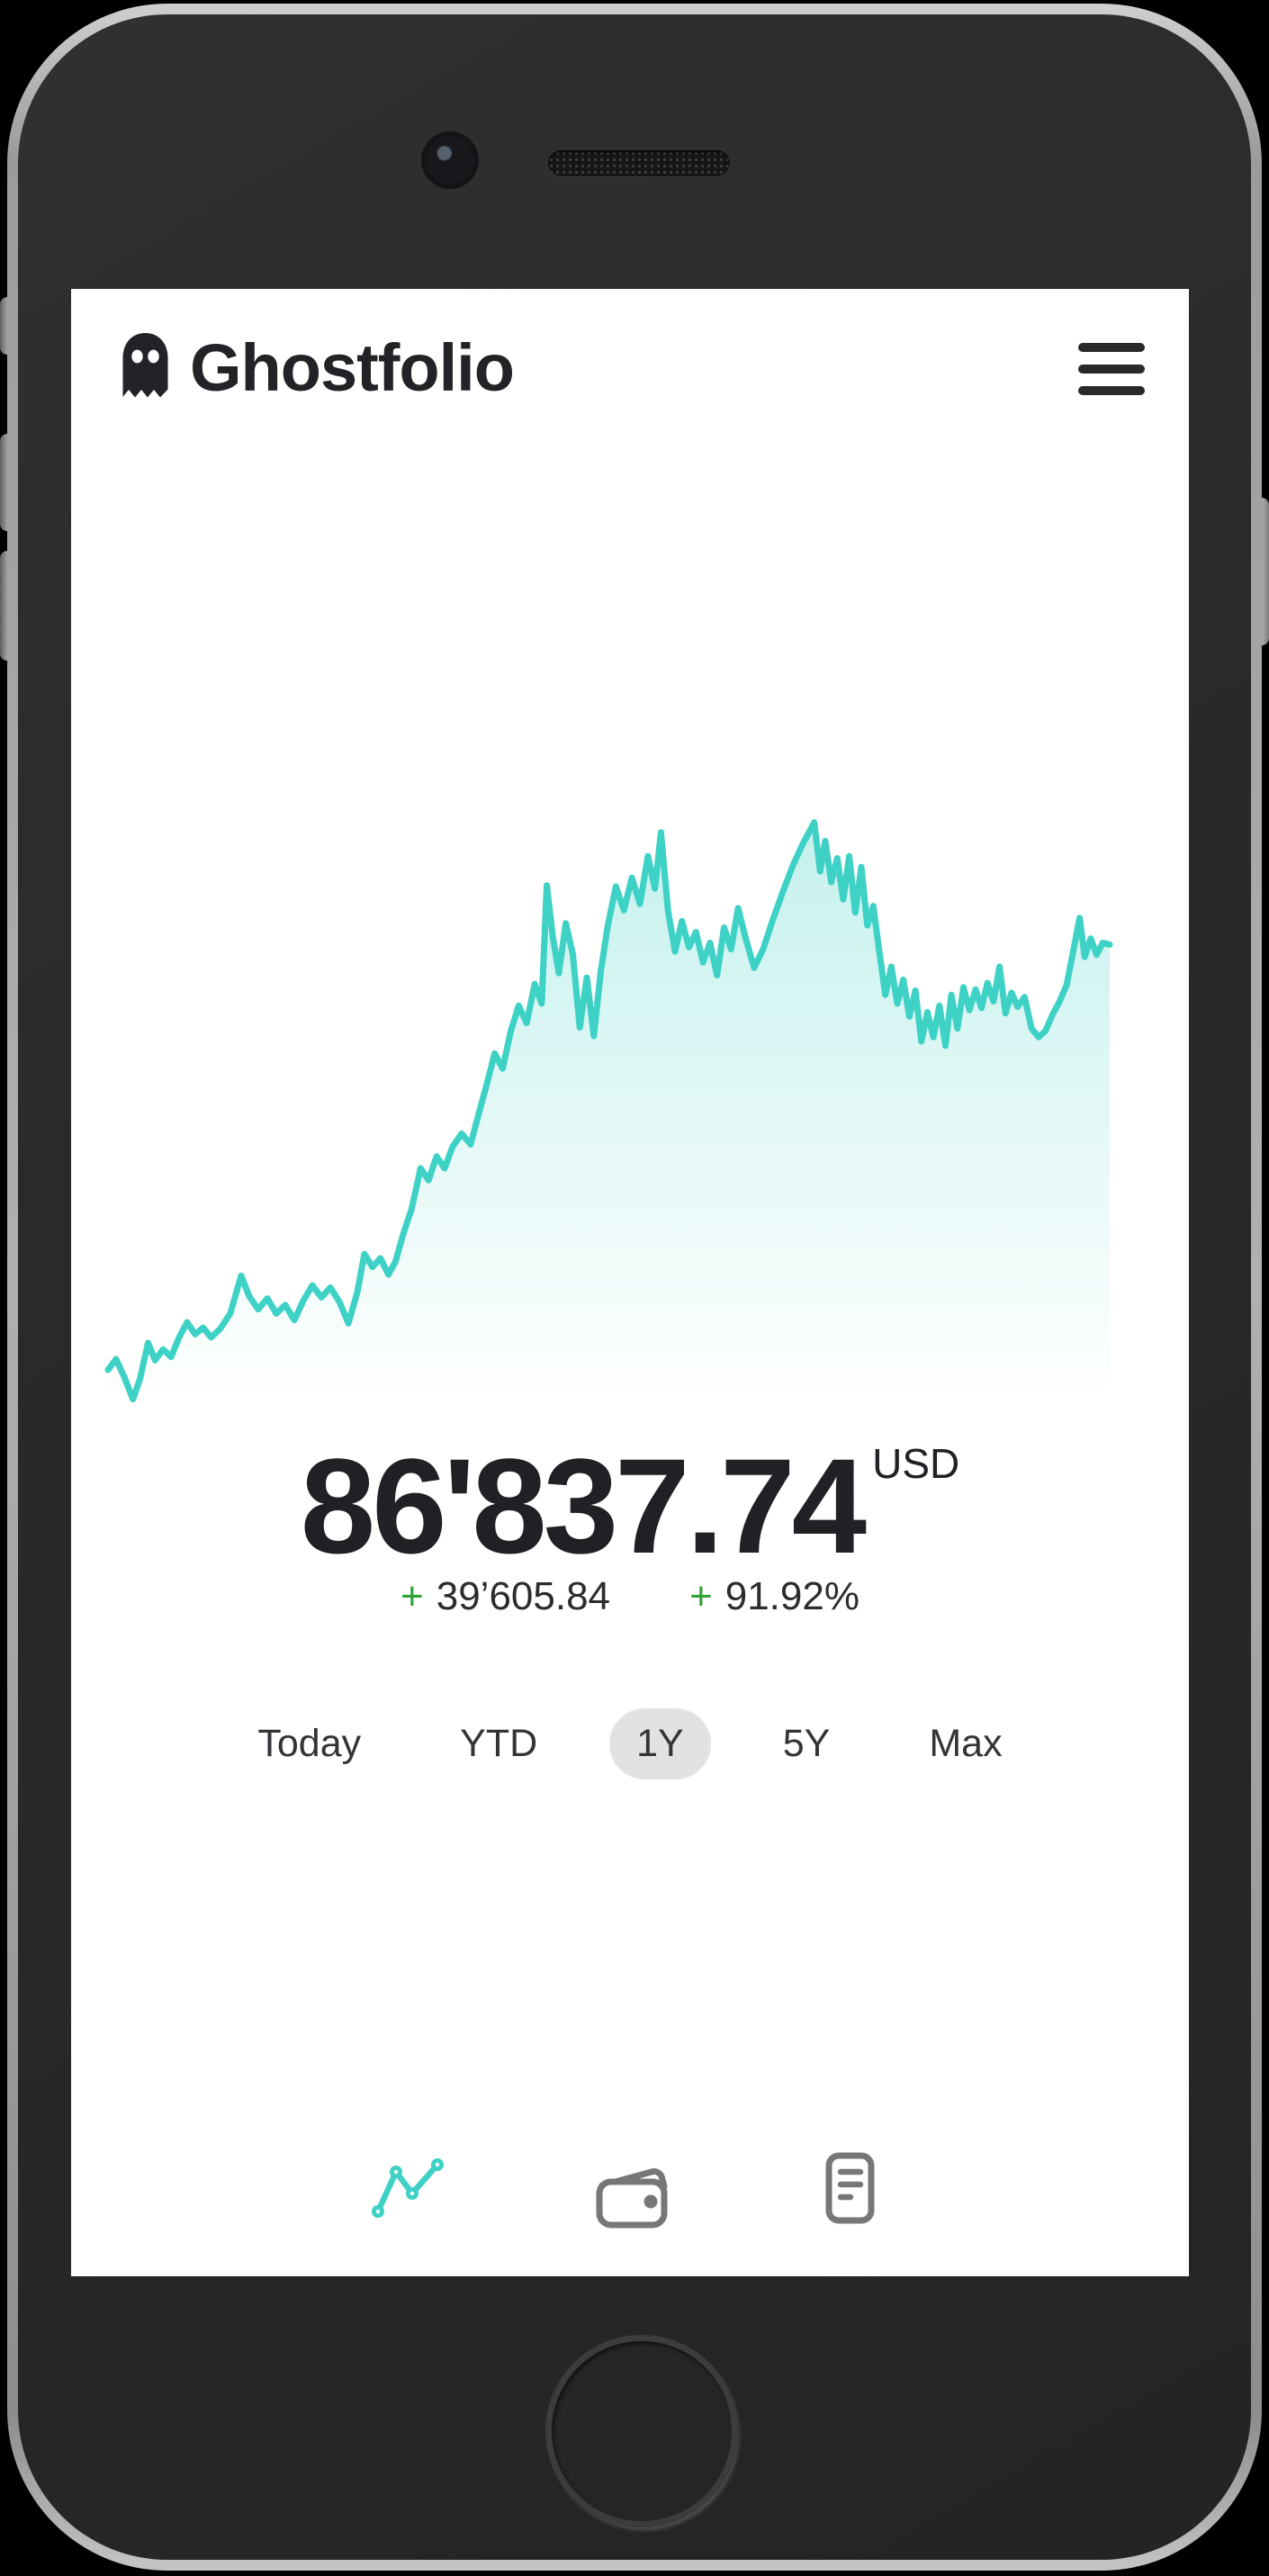 This screenshot has width=1269, height=2576. I want to click on nav-item-wallet, so click(630, 2188).